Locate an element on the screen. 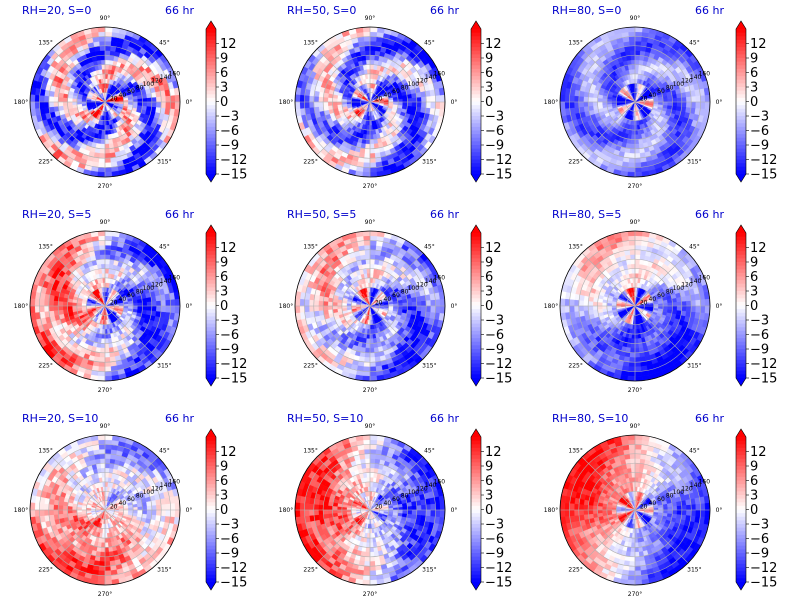  angle-tick-label: 270° is located at coordinates (105, 186).